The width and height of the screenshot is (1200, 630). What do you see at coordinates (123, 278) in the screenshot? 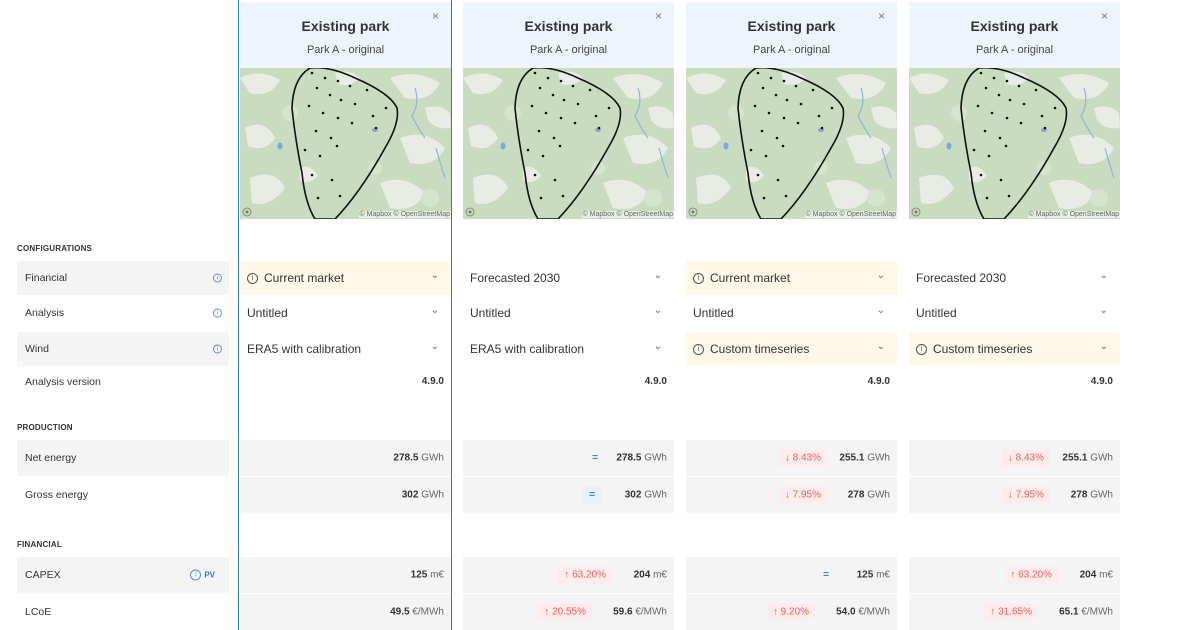
I see `row-label-financial: Financial i` at bounding box center [123, 278].